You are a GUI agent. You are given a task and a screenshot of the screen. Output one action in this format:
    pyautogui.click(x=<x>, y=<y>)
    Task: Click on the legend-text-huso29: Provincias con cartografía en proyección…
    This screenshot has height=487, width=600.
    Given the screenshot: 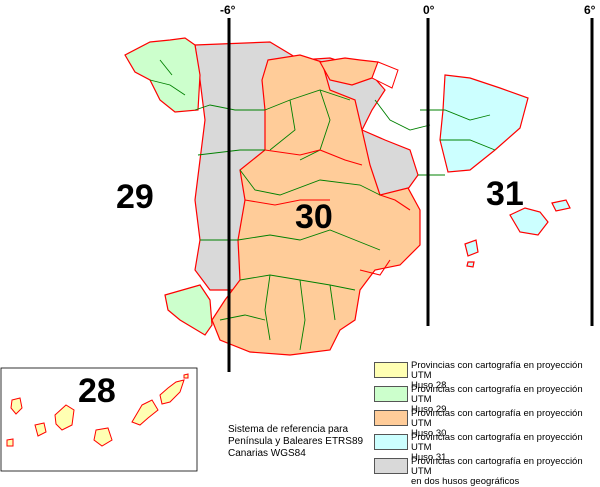 What is the action you would take?
    pyautogui.click(x=502, y=400)
    